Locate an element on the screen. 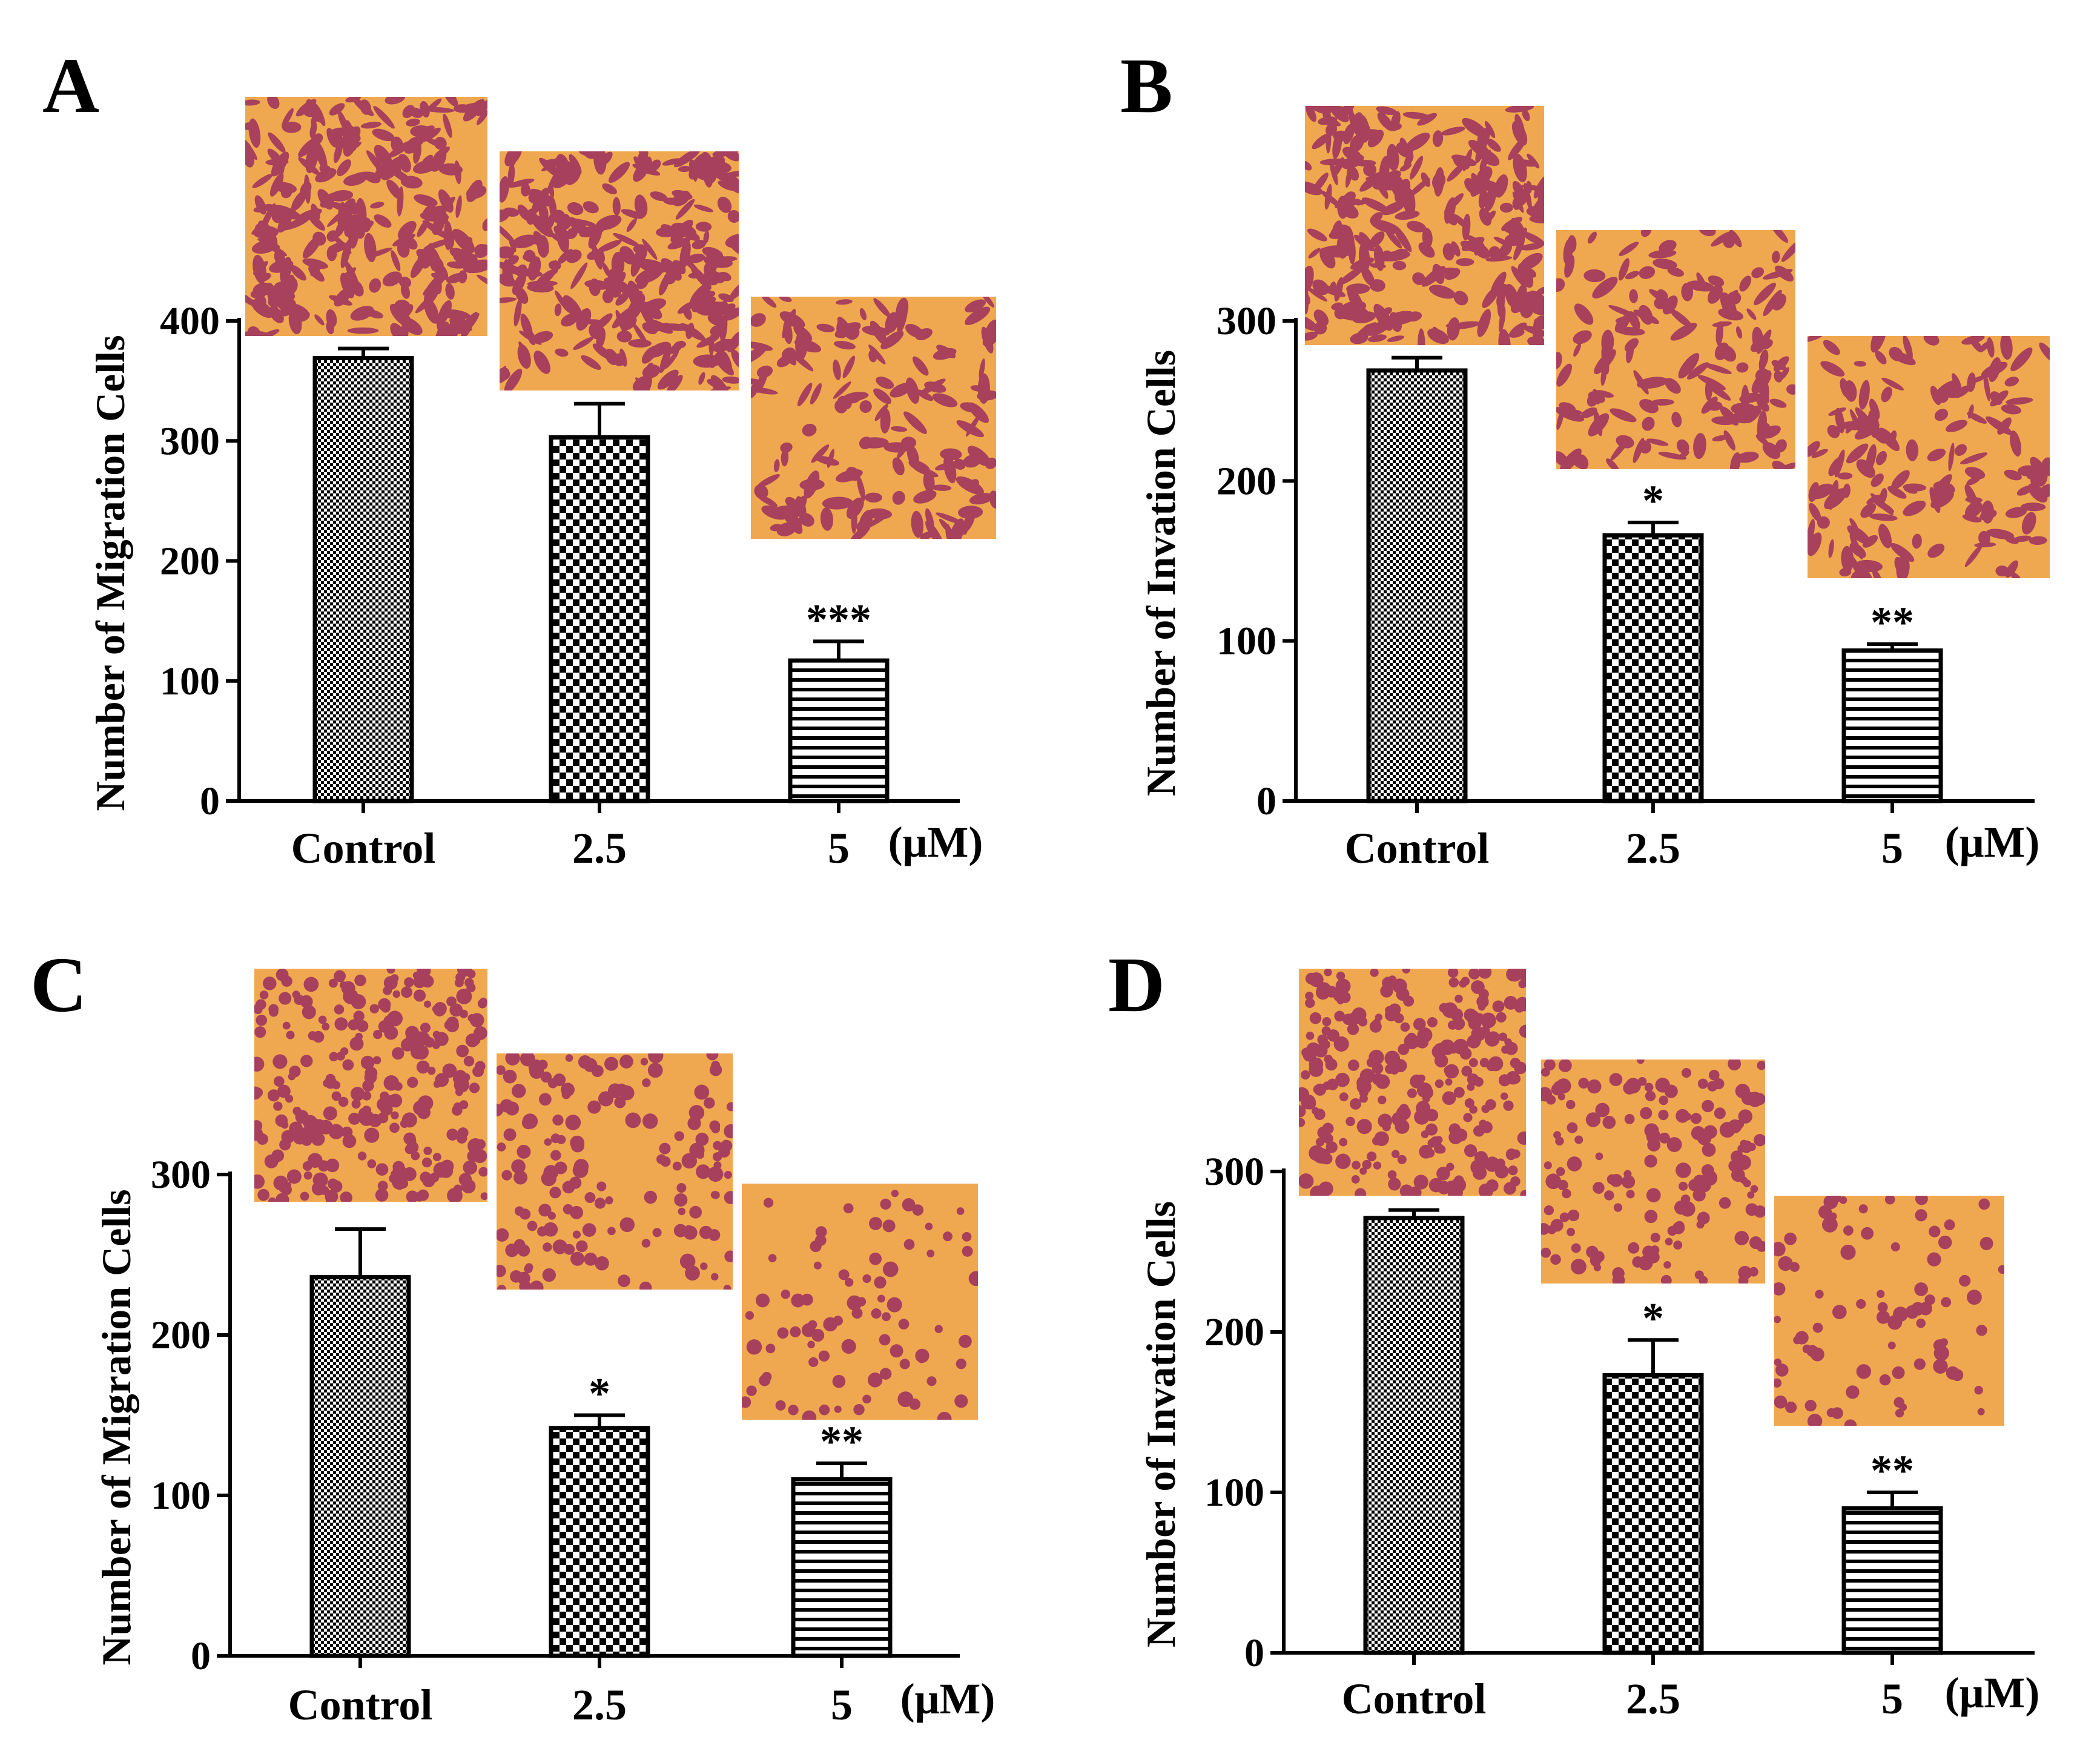 Image resolution: width=2100 pixels, height=1763 pixels. x-category-label: 2.5 is located at coordinates (1653, 1699).